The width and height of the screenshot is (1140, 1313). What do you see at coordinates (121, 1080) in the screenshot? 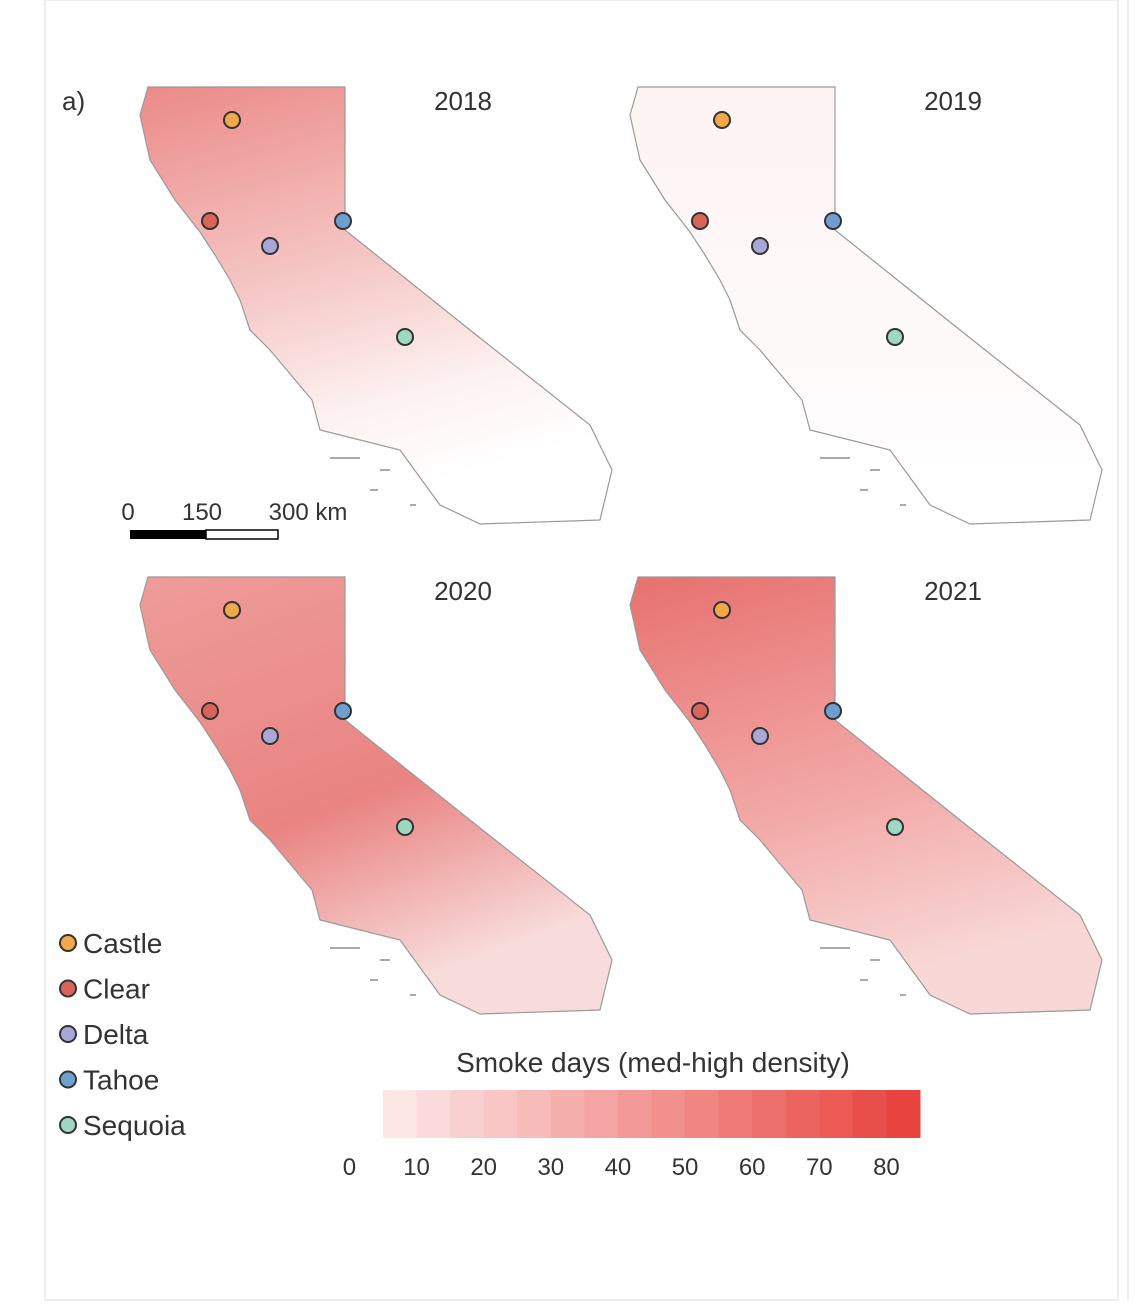
I see `legend-label: Tahoe` at bounding box center [121, 1080].